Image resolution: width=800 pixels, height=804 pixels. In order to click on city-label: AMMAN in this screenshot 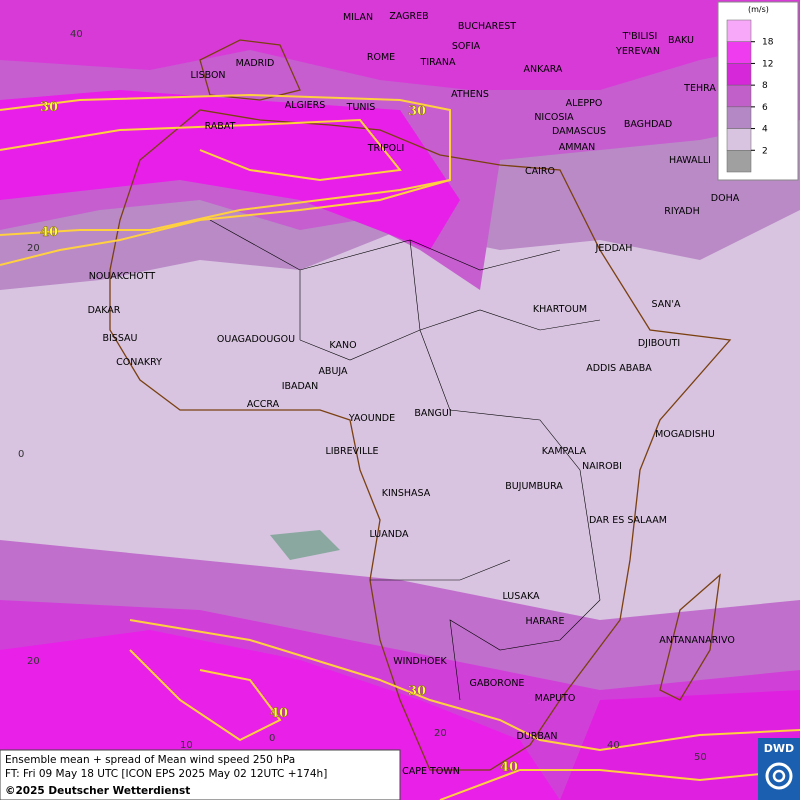, I will do `click(577, 147)`.